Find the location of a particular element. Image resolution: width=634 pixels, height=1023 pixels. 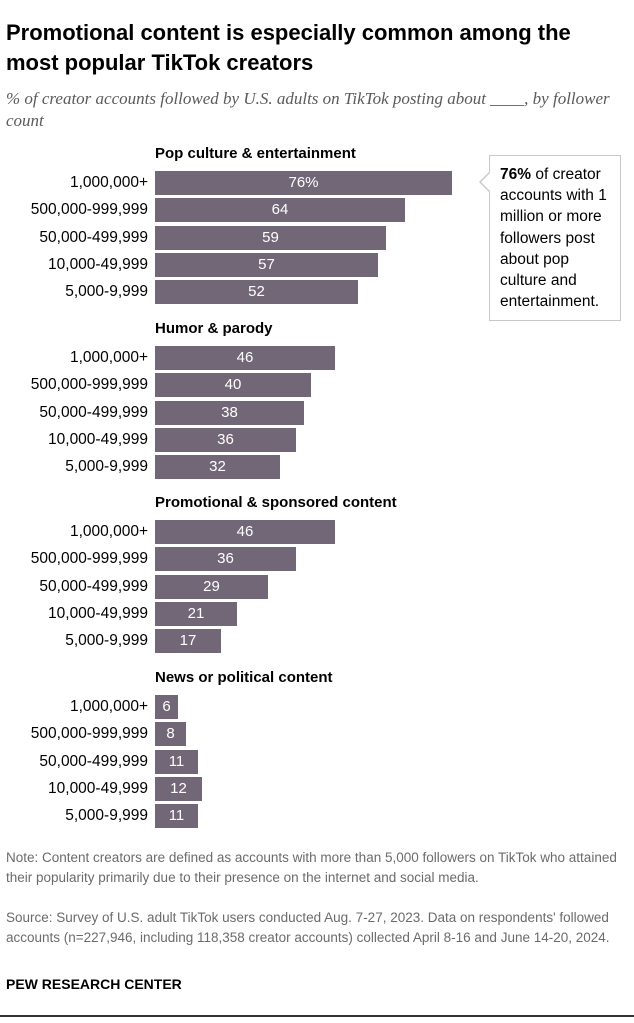

bar-value-label: 64 is located at coordinates (280, 210).